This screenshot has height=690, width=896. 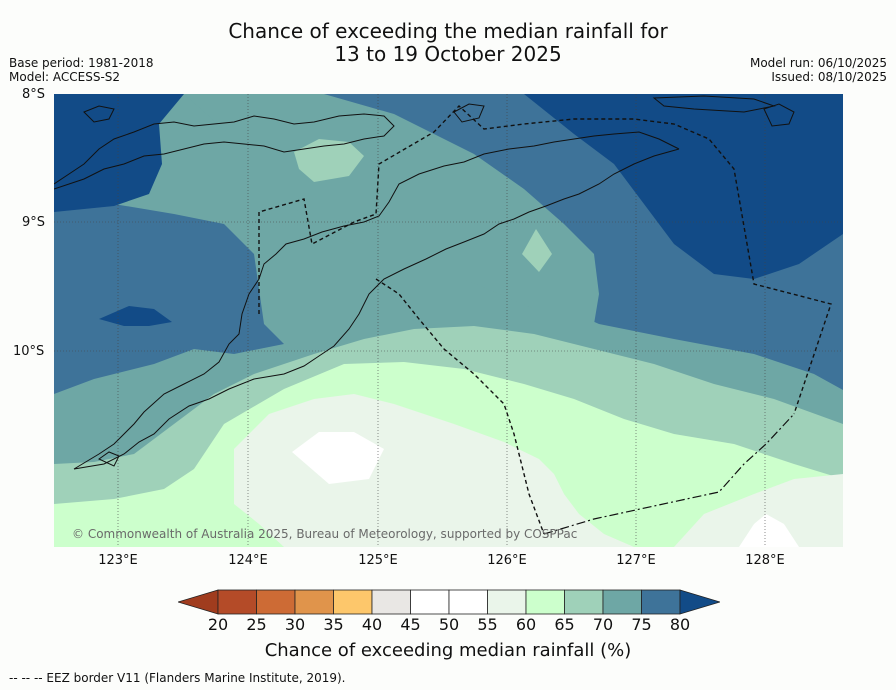 I want to click on coast-islet-d, so click(x=714, y=104).